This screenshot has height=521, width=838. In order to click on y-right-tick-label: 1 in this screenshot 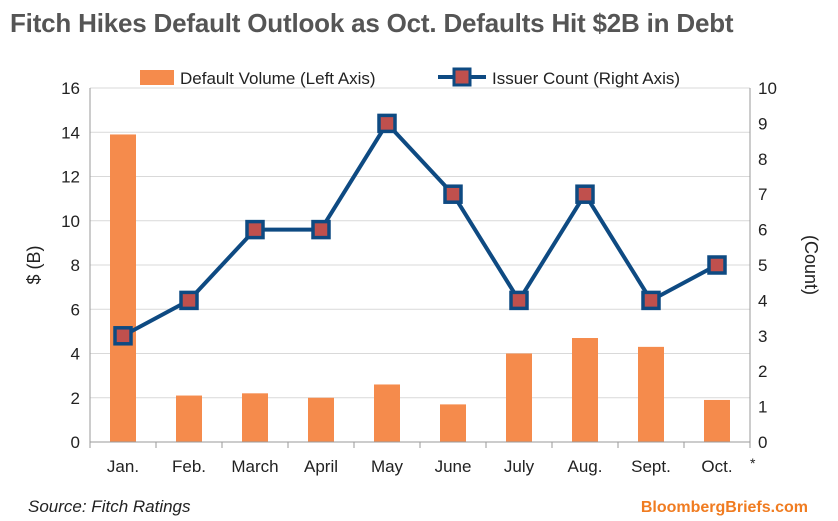, I will do `click(762, 407)`.